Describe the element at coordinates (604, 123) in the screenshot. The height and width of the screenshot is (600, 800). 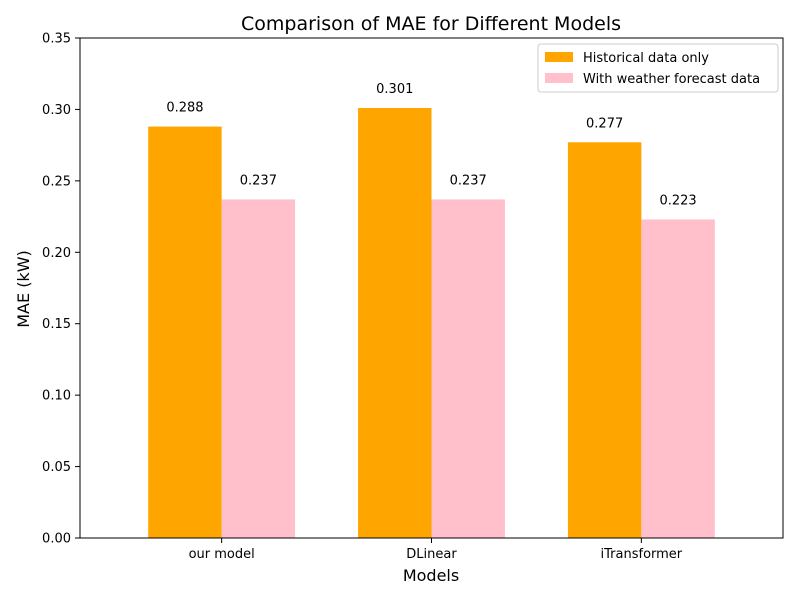
I see `data-label: 0.277` at that location.